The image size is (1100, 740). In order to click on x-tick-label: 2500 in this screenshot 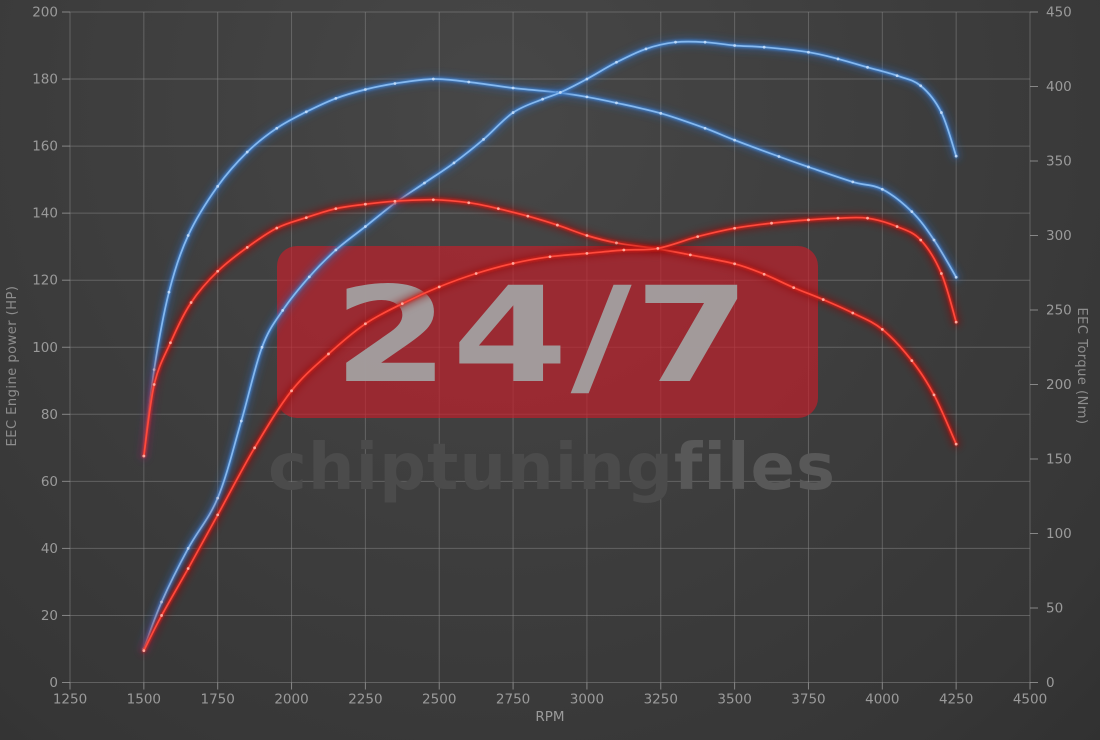, I will do `click(439, 700)`.